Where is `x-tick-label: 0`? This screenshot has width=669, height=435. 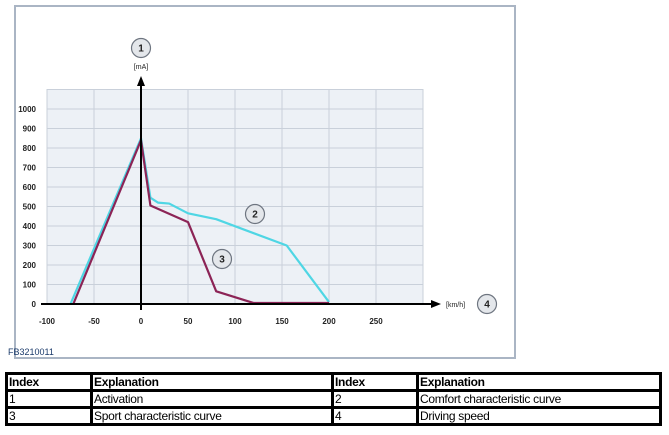
x-tick-label: 0 is located at coordinates (141, 321).